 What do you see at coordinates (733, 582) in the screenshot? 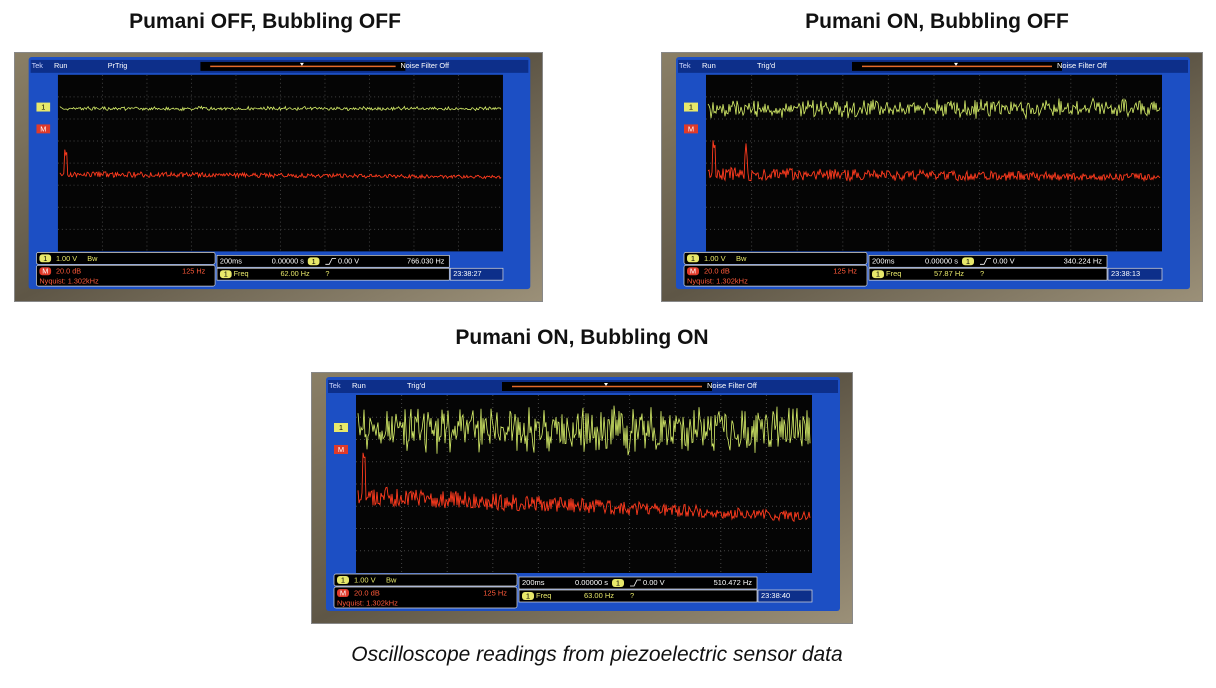
I see `screen-text: 510.472 Hz` at bounding box center [733, 582].